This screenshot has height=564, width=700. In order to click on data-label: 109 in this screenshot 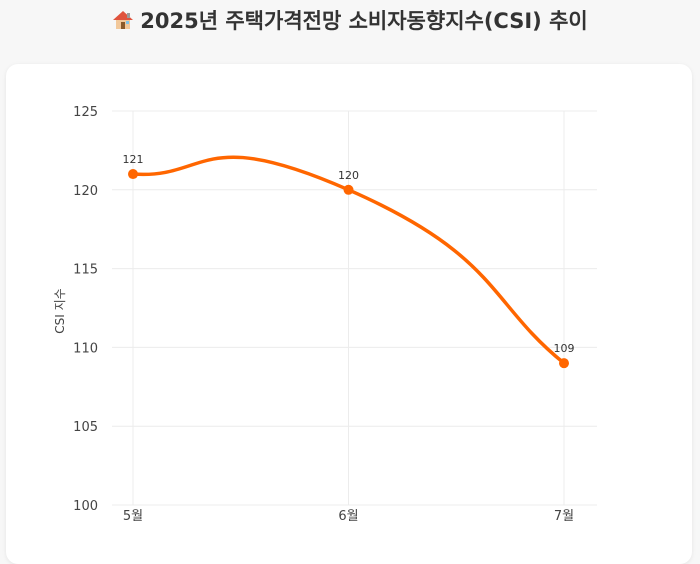, I will do `click(564, 348)`.